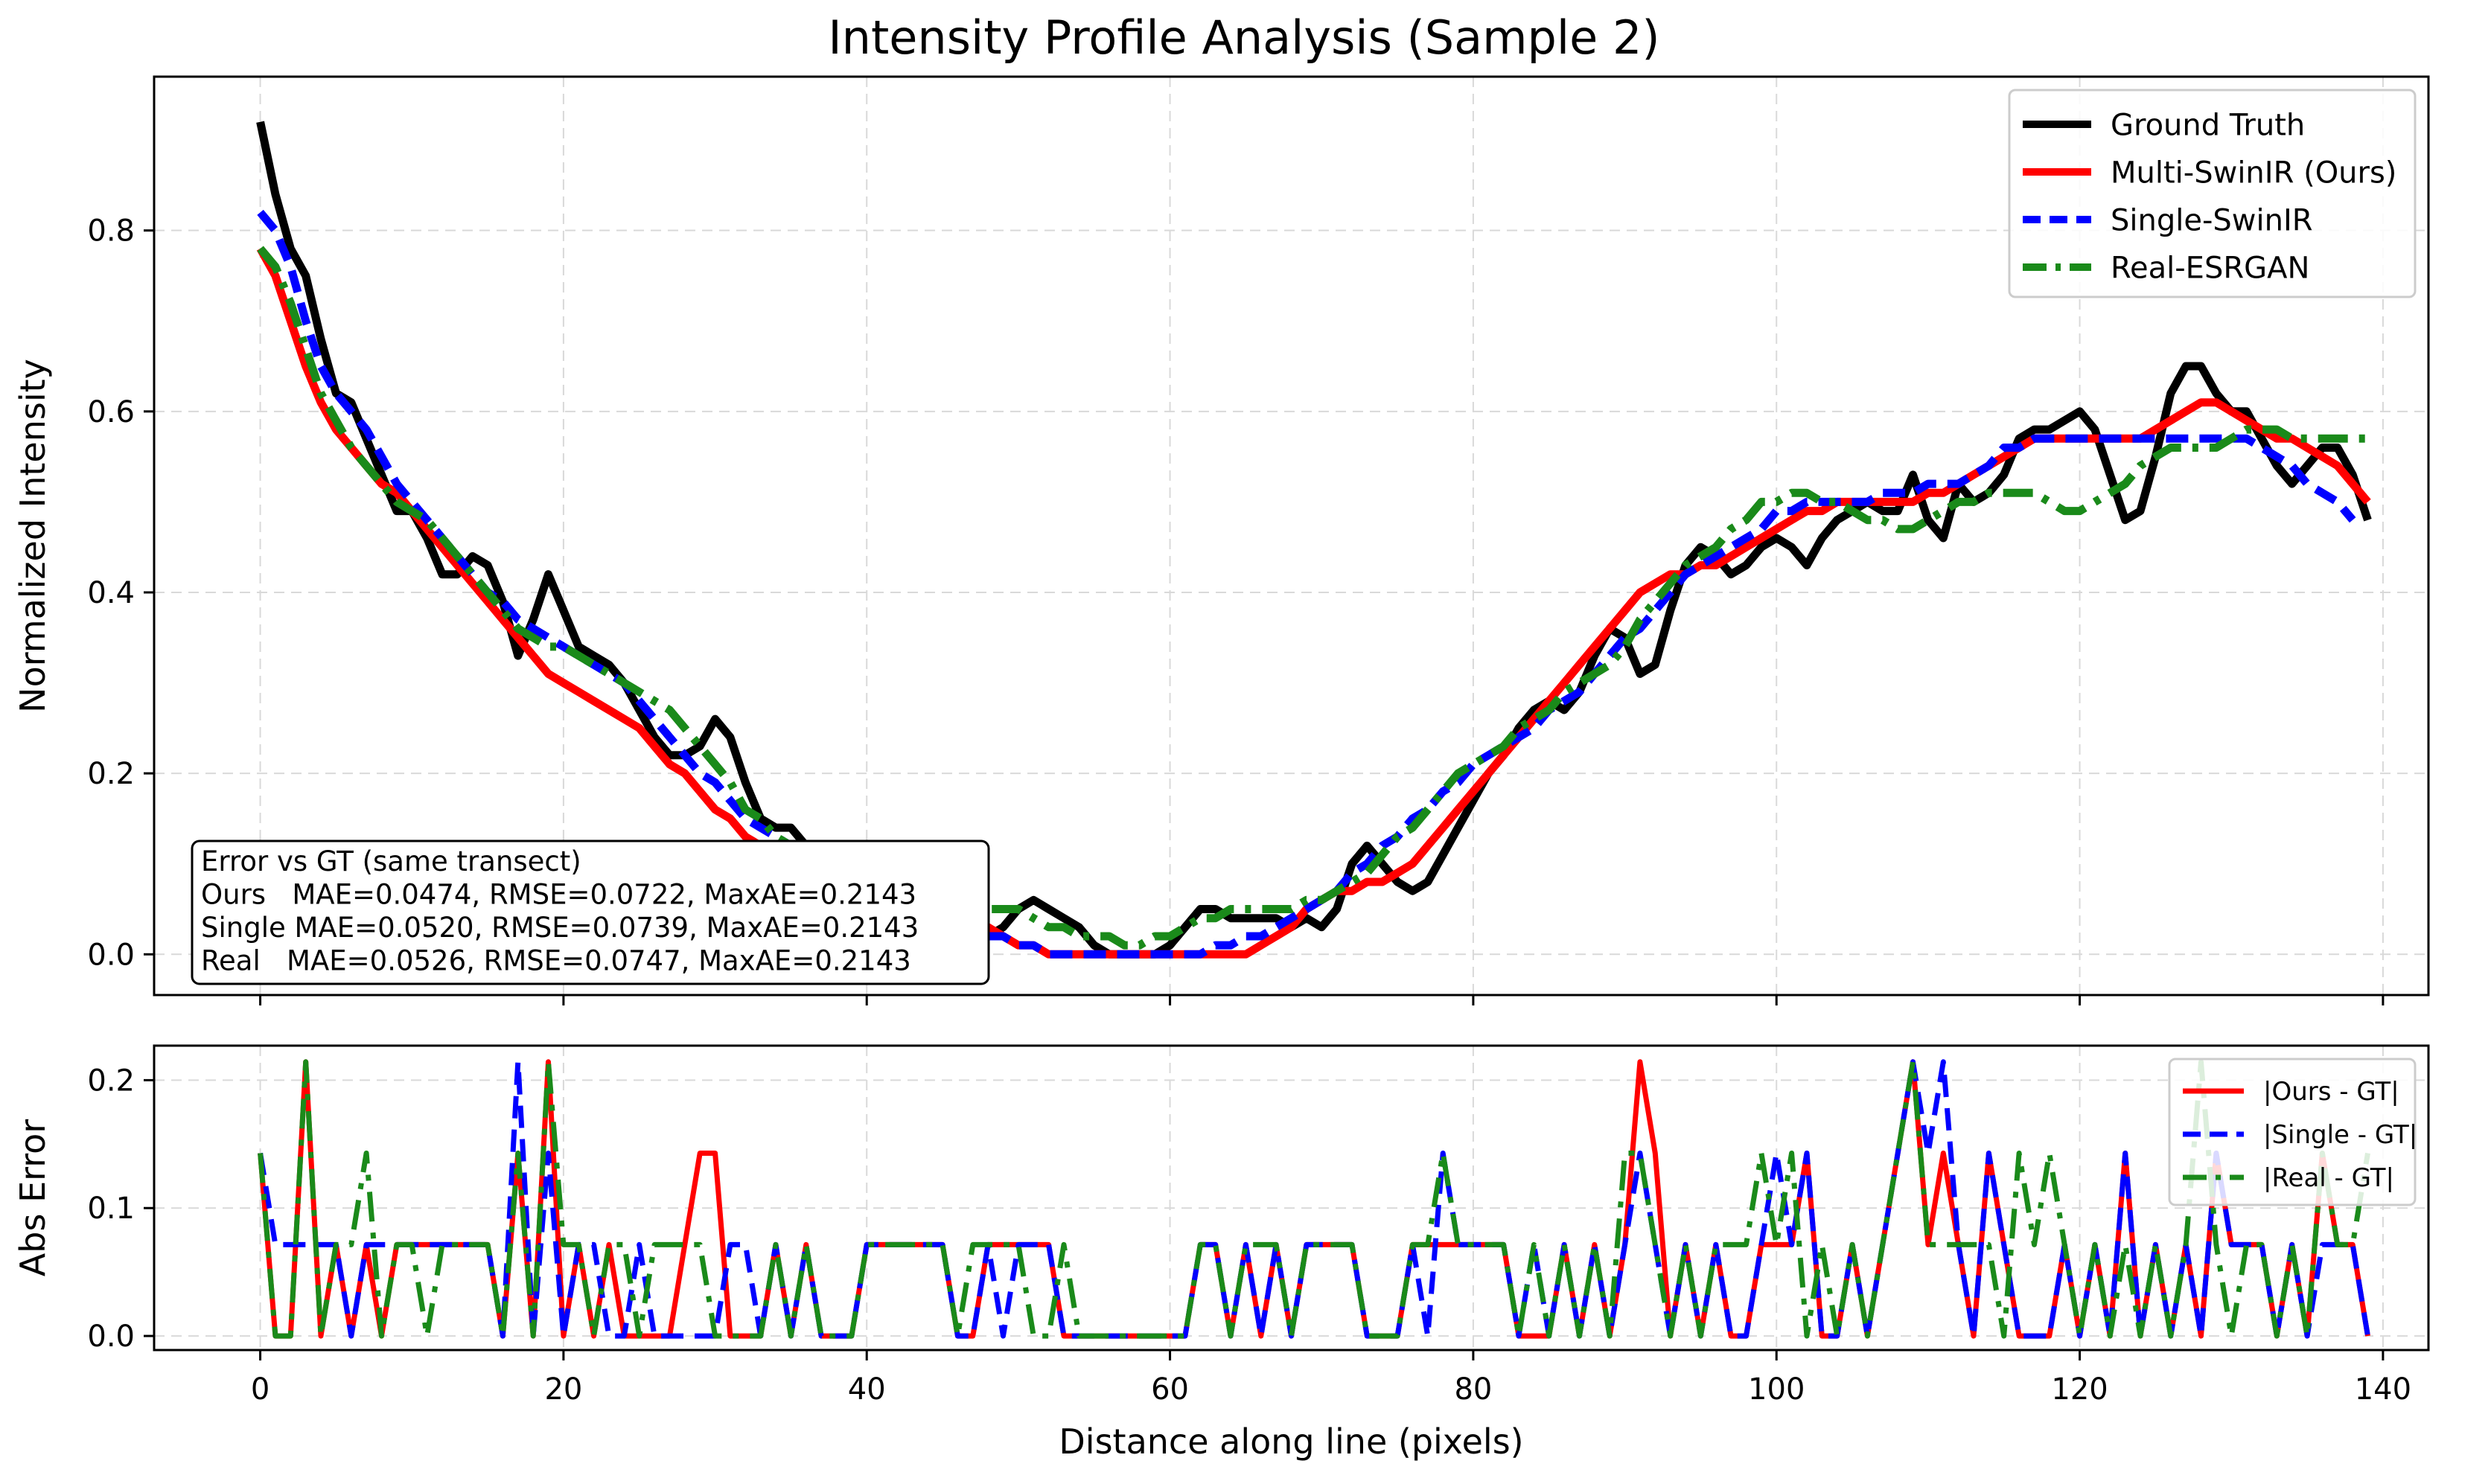 This screenshot has width=2491, height=1484. I want to click on annotation-box, so click(590, 912).